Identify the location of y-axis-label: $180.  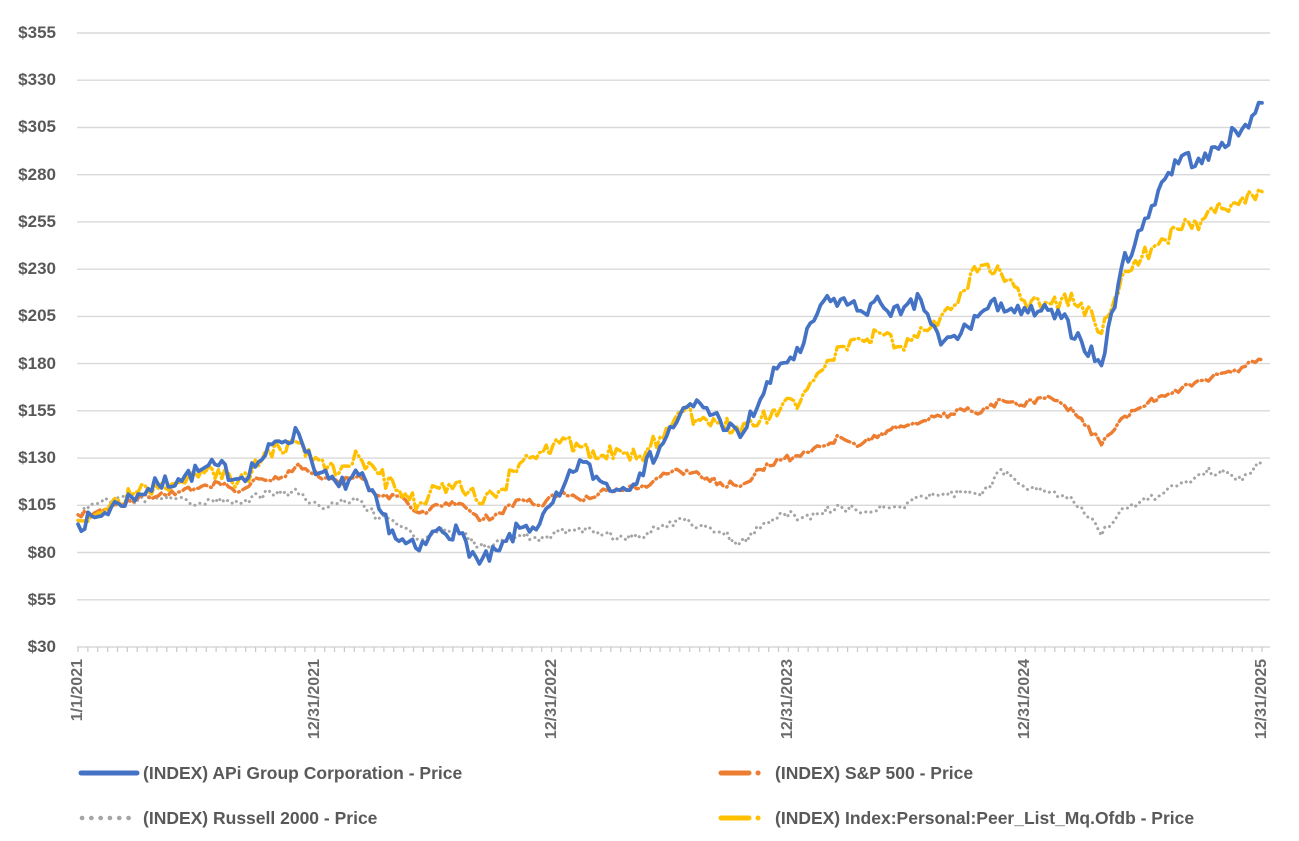
(37, 363).